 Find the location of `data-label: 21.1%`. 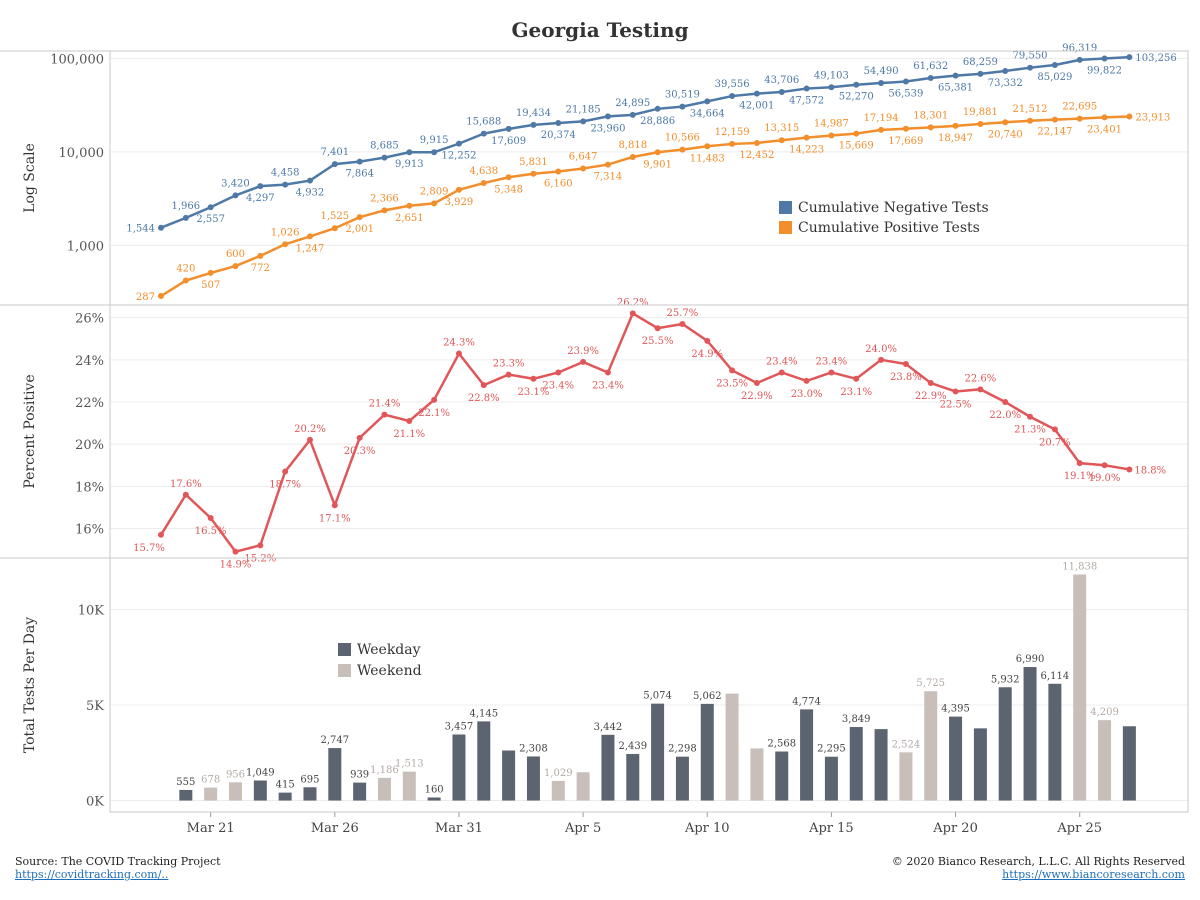

data-label: 21.1% is located at coordinates (409, 434).